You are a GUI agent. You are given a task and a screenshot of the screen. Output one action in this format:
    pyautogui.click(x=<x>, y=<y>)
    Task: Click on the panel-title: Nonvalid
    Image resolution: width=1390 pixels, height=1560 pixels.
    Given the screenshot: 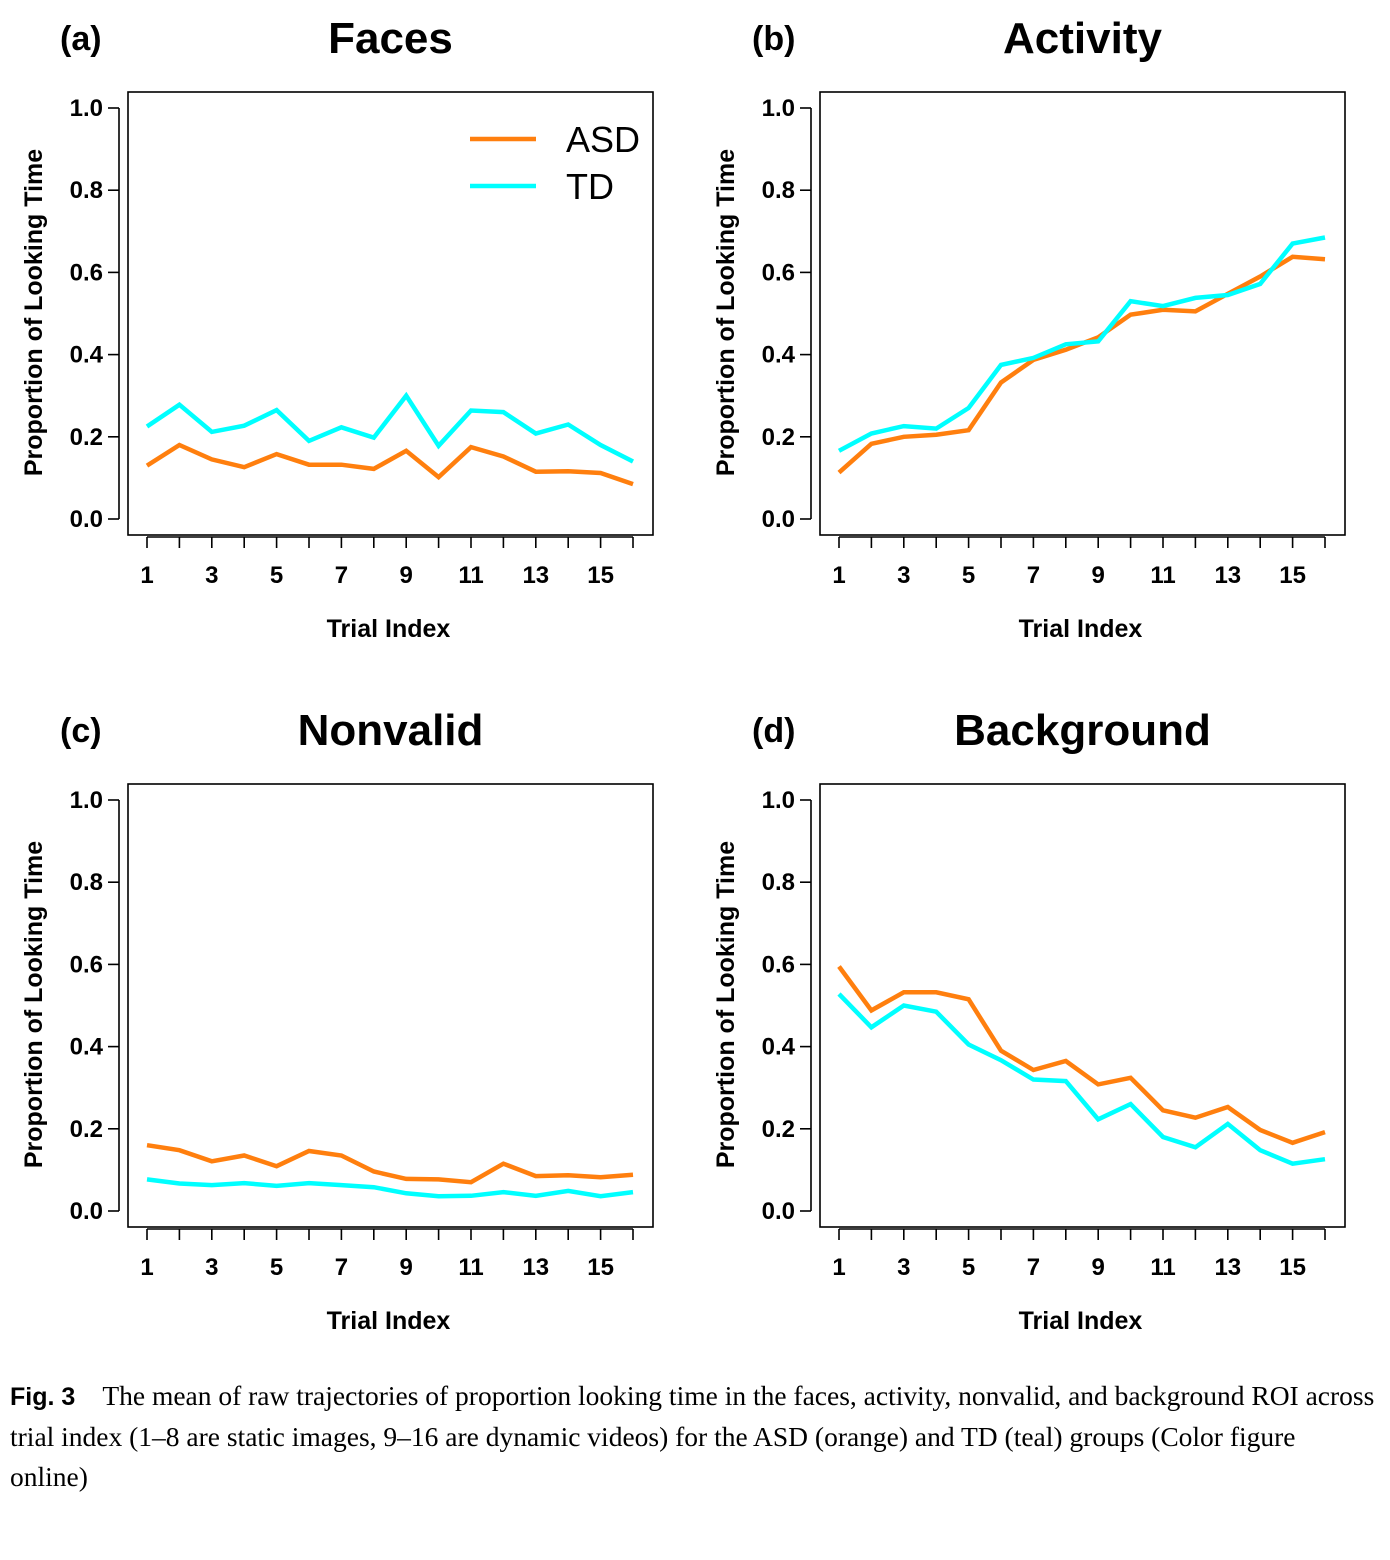 What is the action you would take?
    pyautogui.click(x=391, y=730)
    